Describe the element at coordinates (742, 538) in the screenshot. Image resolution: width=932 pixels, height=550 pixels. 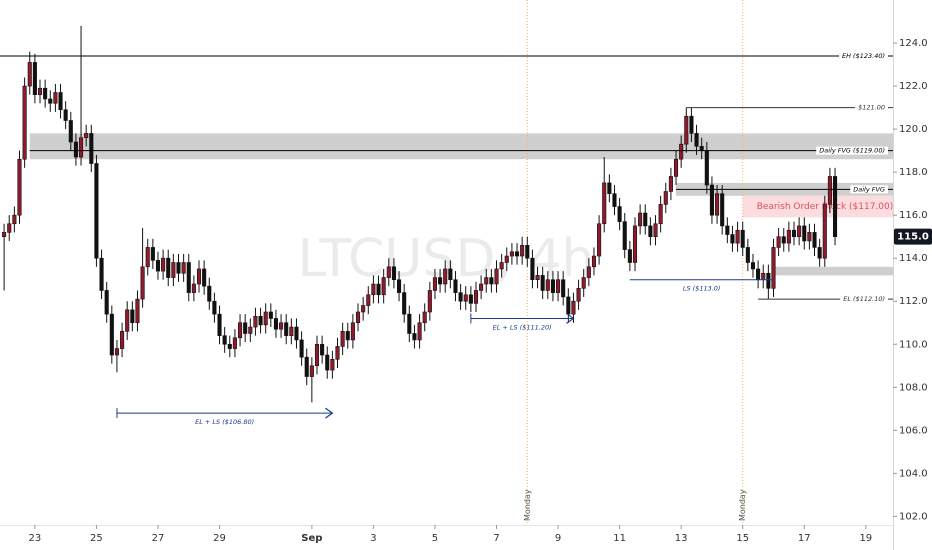
I see `x-tick-label: 15` at that location.